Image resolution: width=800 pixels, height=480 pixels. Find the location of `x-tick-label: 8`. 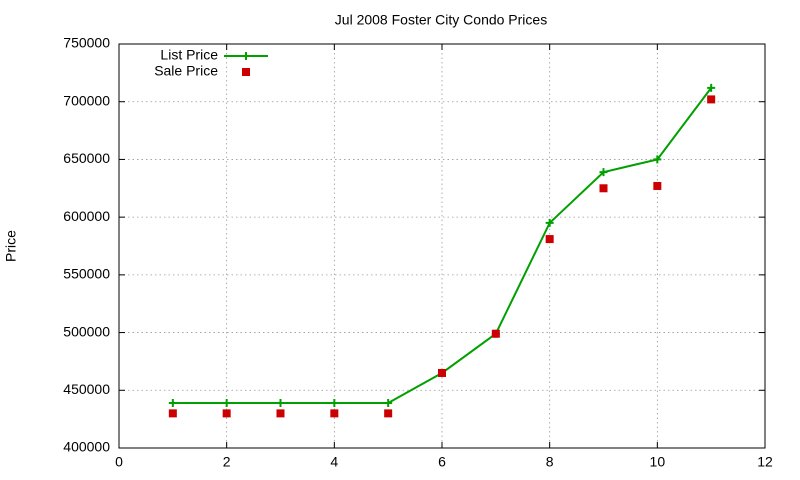

x-tick-label: 8 is located at coordinates (550, 462).